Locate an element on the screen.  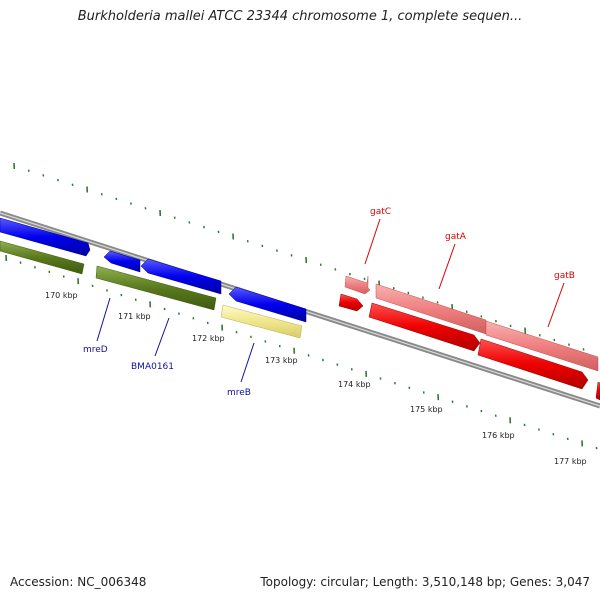
gene-arrow-mreB is located at coordinates (267, 304).